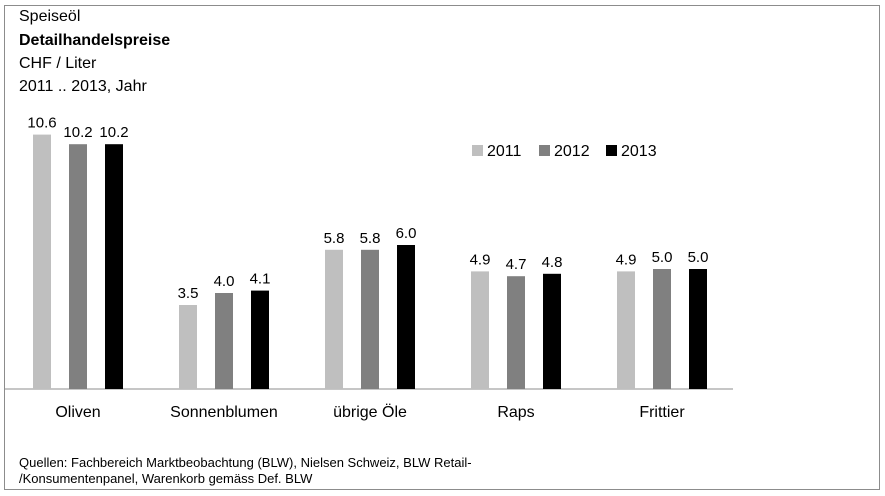 This screenshot has width=885, height=496. I want to click on category-label: Sonnenblumen, so click(224, 412).